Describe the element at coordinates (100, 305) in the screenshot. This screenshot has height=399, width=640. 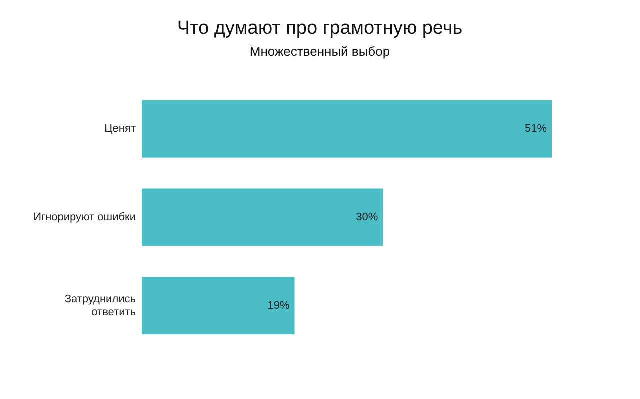
I see `y-tick-label: Затруднились ответить` at that location.